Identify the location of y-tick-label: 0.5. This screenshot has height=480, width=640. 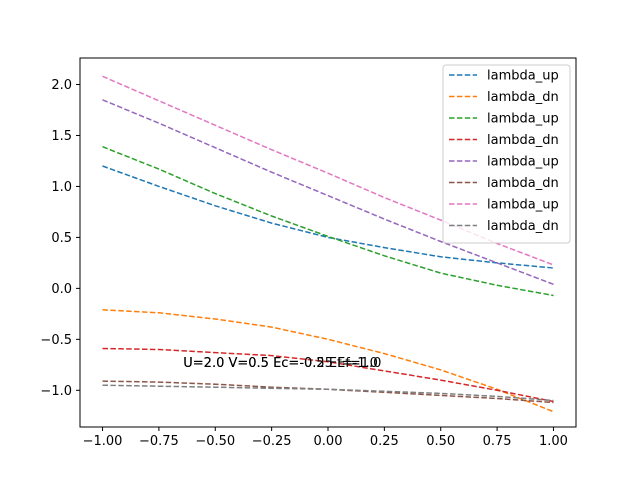
(61, 238).